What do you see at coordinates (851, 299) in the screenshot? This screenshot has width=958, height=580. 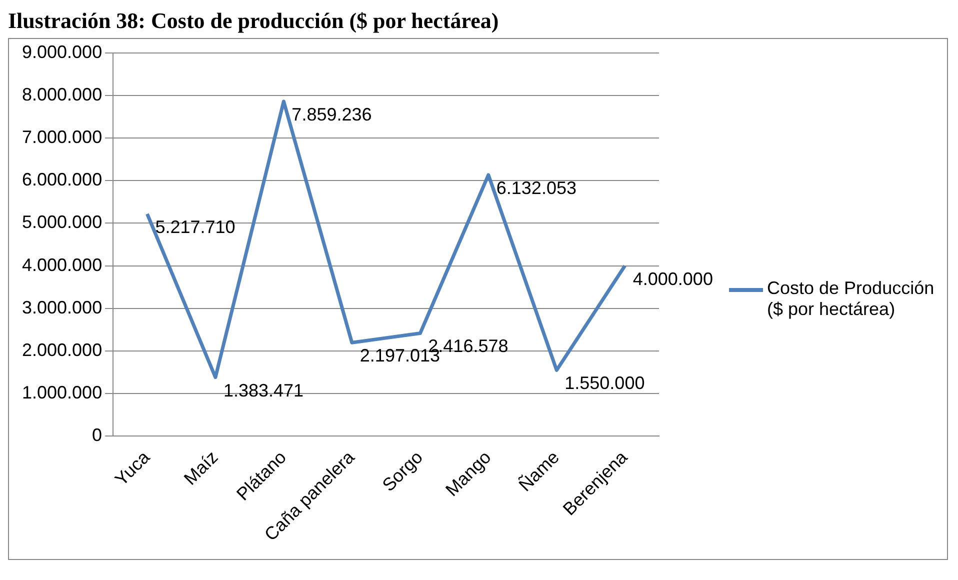 I see `legend-label: Costo de Producción ($ por hectárea)` at bounding box center [851, 299].